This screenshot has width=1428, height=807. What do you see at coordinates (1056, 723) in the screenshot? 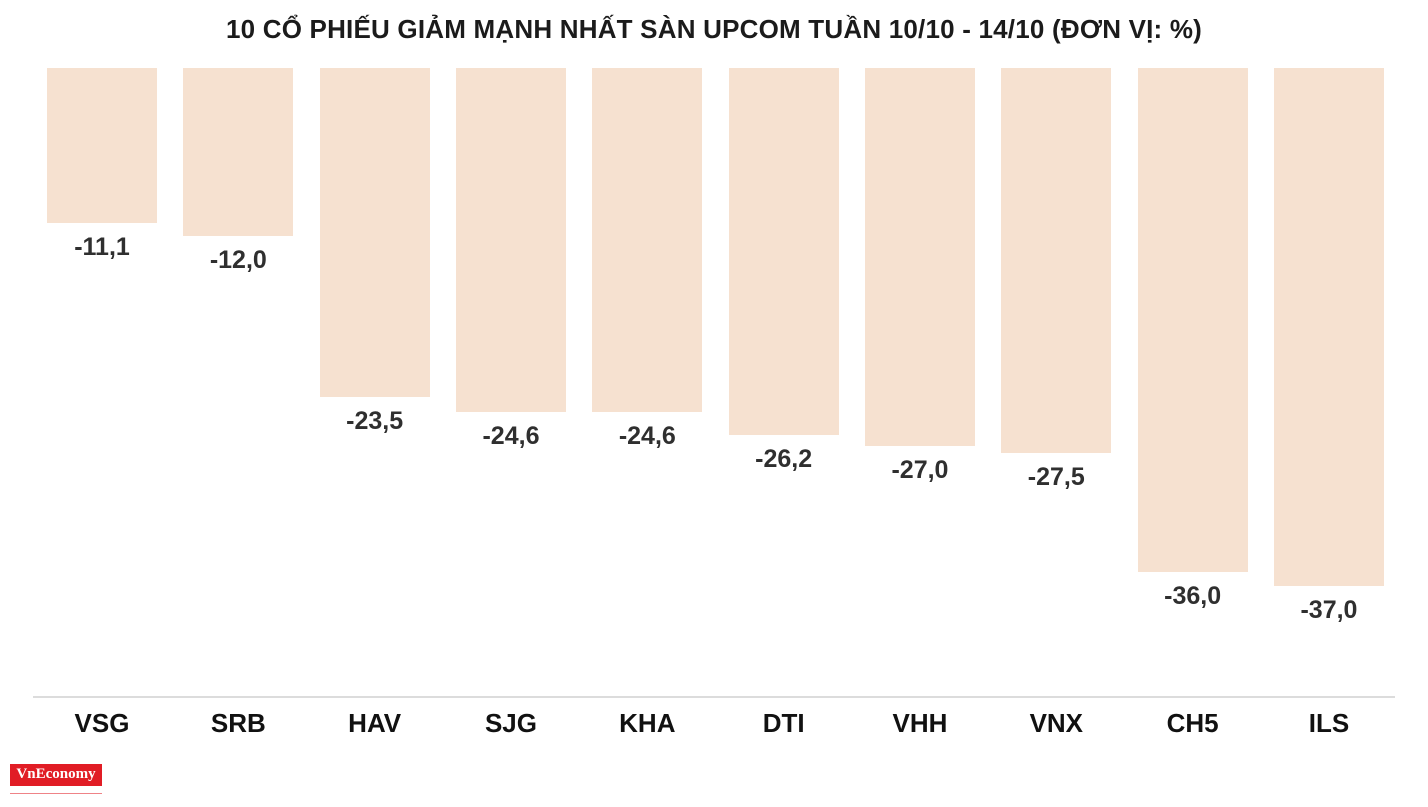
I see `x-axis-label-vnx: VNX` at bounding box center [1056, 723].